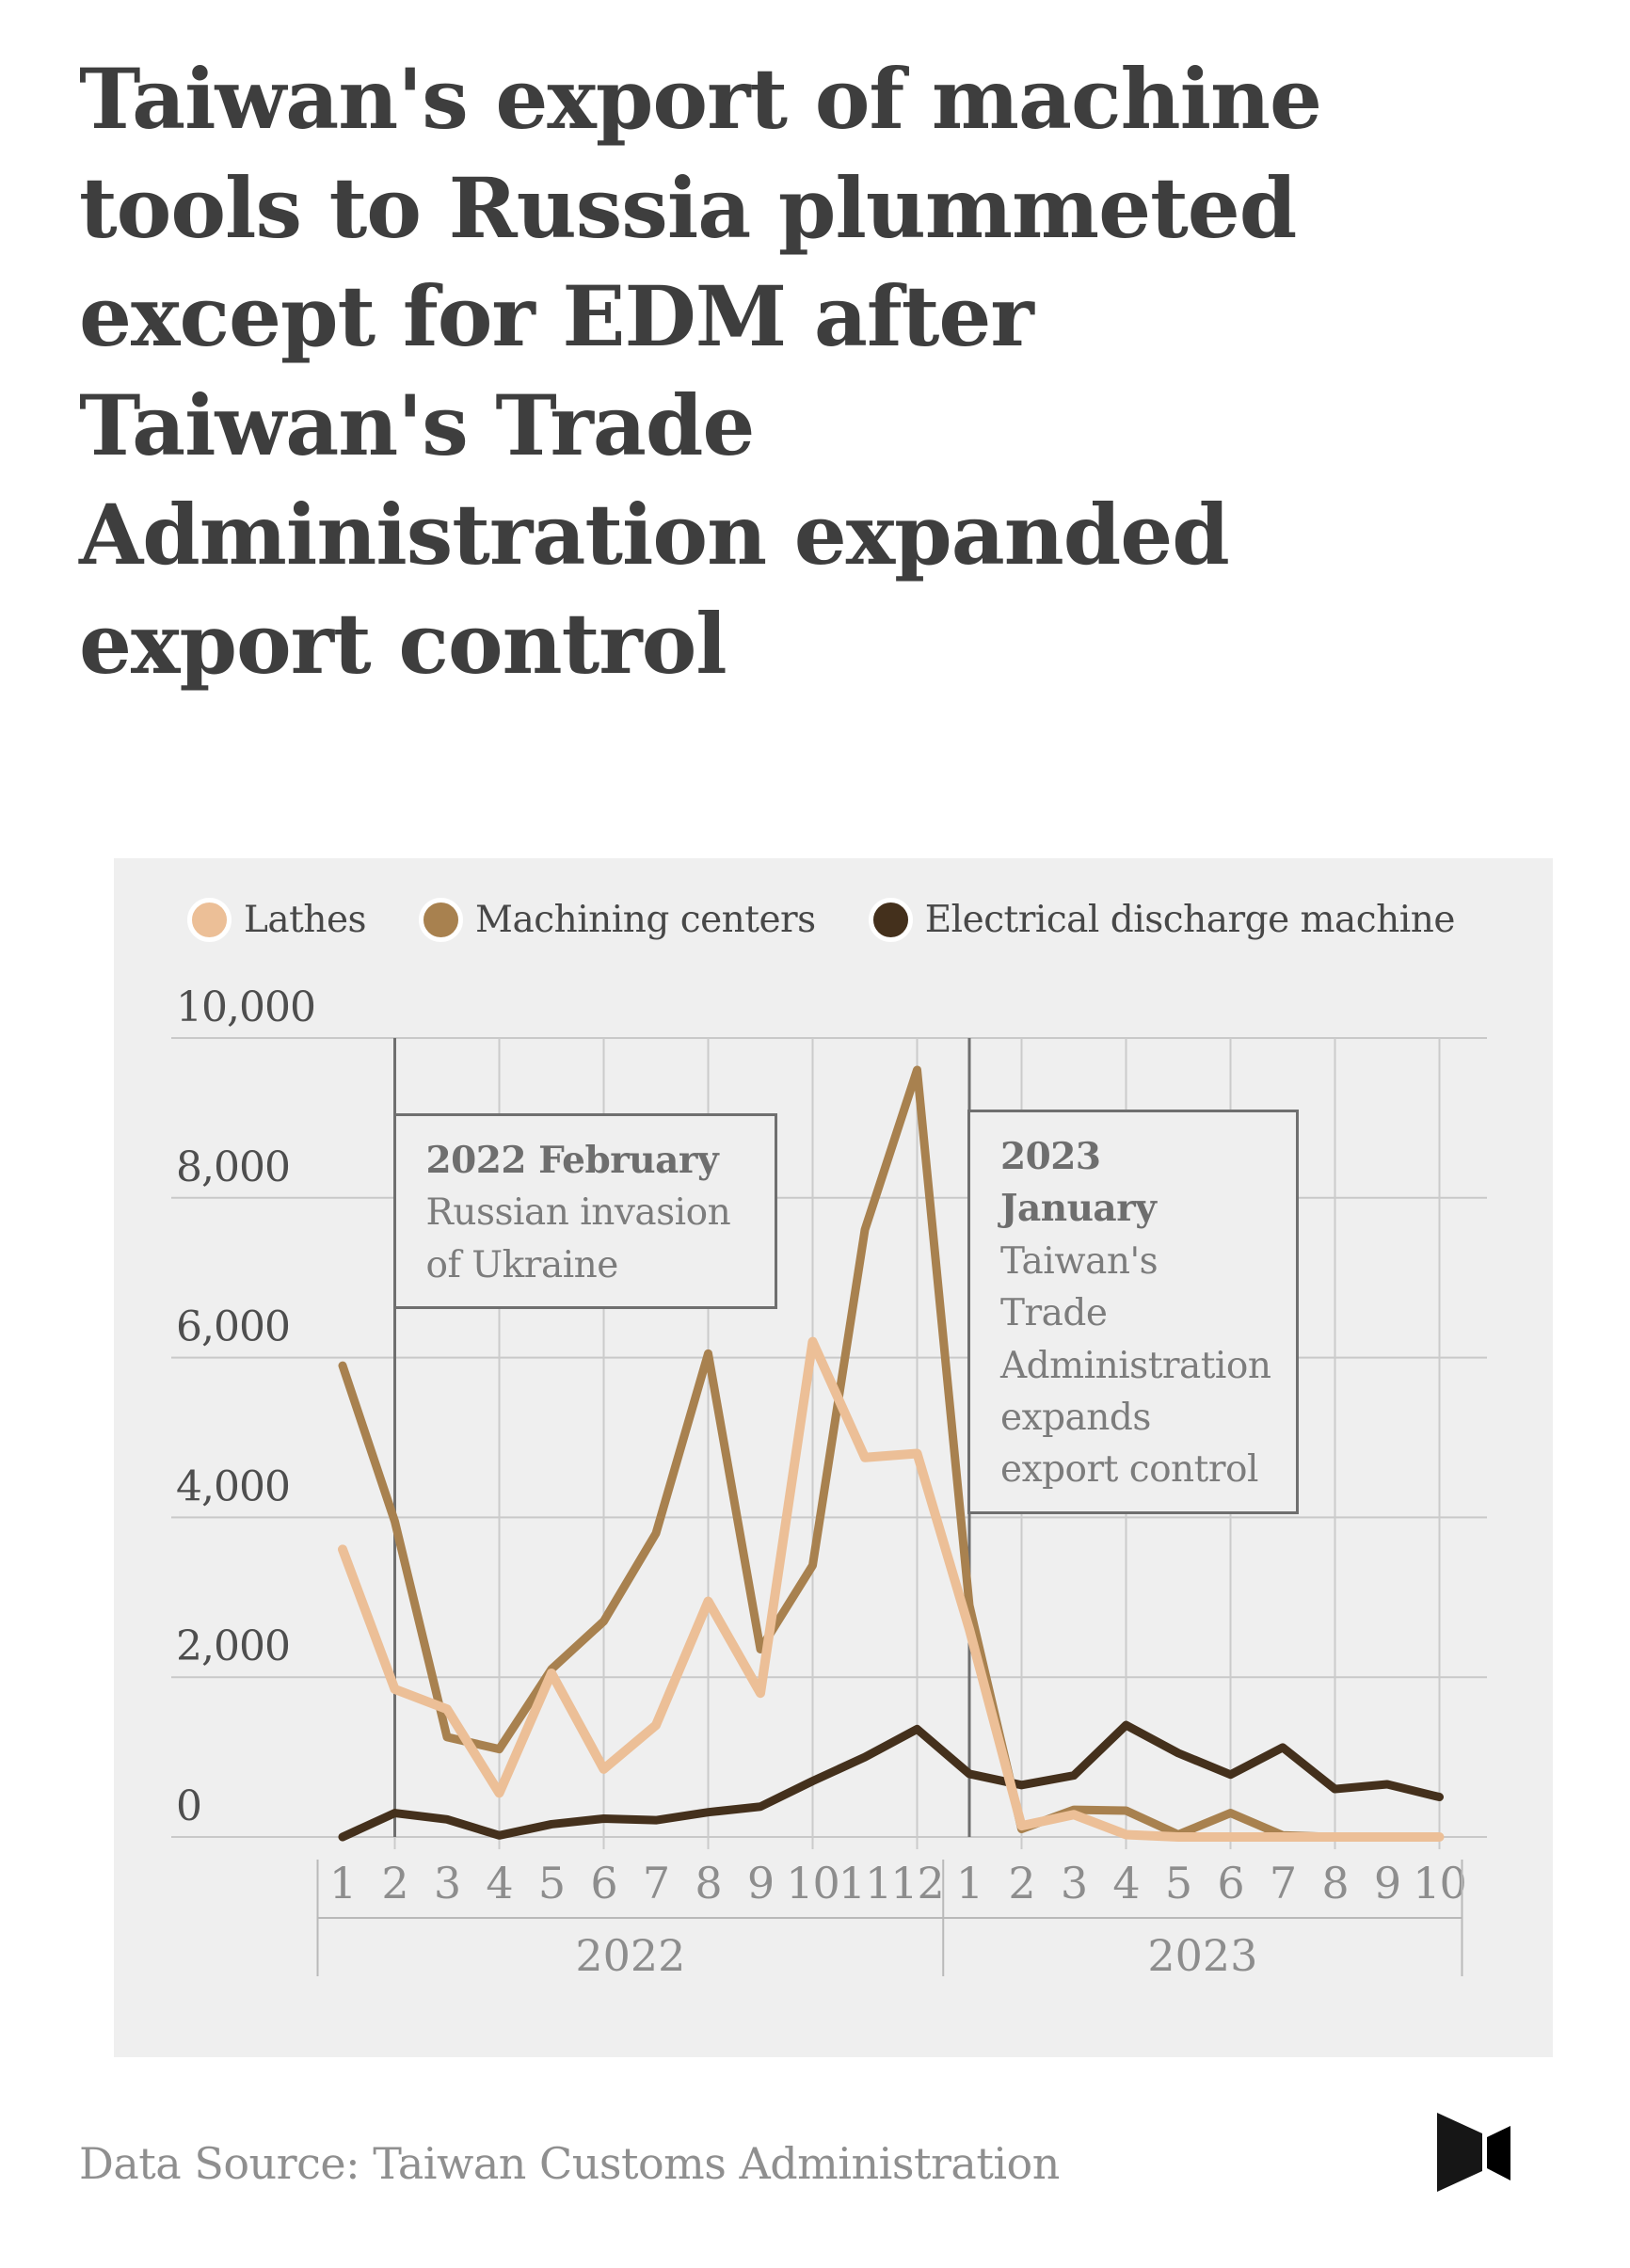 The height and width of the screenshot is (2268, 1630). What do you see at coordinates (233, 1167) in the screenshot?
I see `y-tick-label: 8,000` at bounding box center [233, 1167].